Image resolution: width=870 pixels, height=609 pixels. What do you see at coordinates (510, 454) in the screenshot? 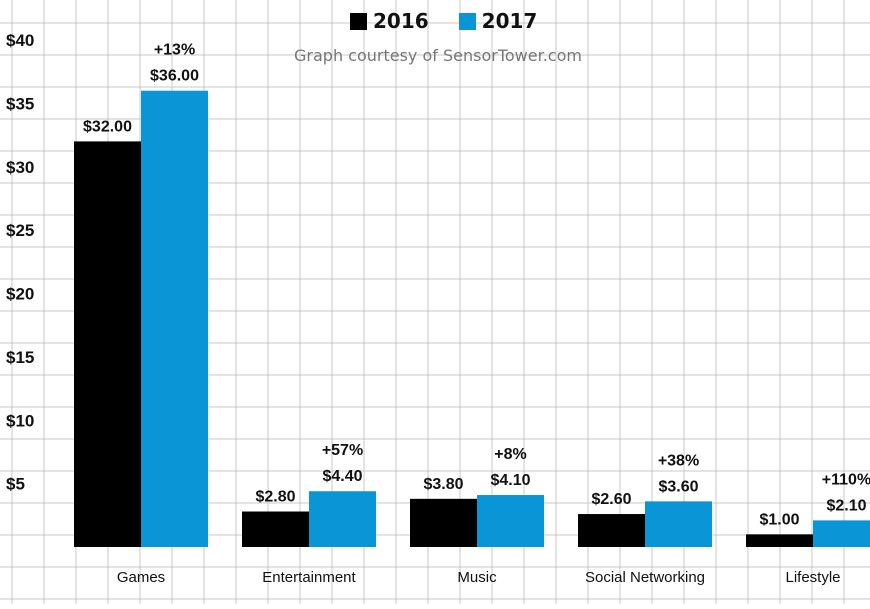
I see `growth-label: +8%` at bounding box center [510, 454].